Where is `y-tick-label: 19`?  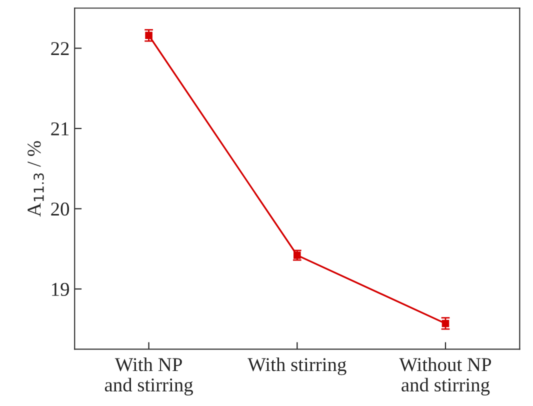 y-tick-label: 19 is located at coordinates (60, 289).